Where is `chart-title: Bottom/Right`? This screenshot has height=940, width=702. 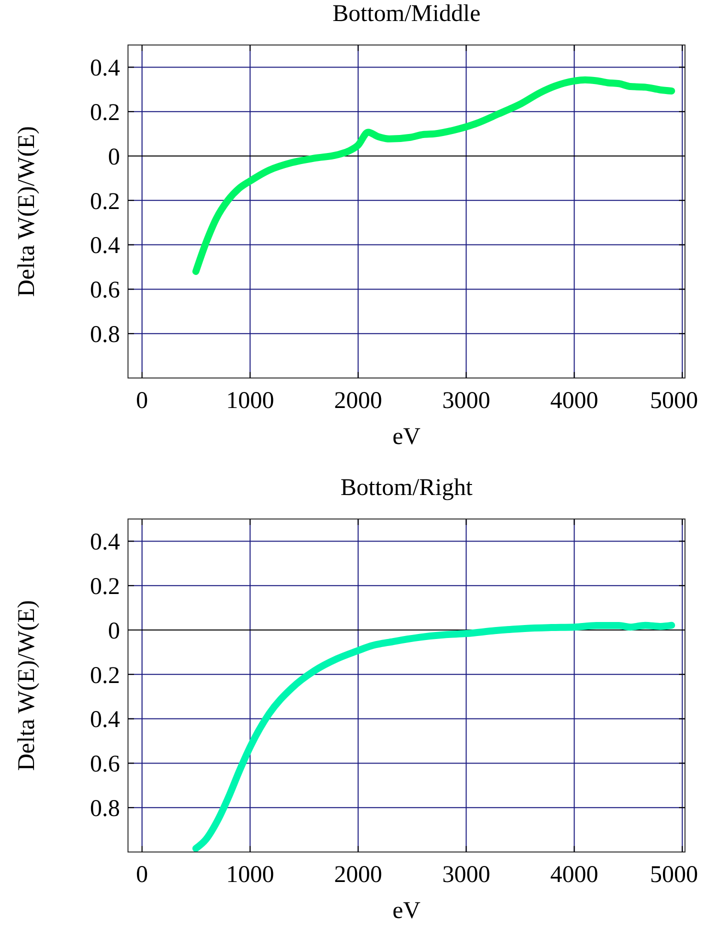 chart-title: Bottom/Right is located at coordinates (406, 488).